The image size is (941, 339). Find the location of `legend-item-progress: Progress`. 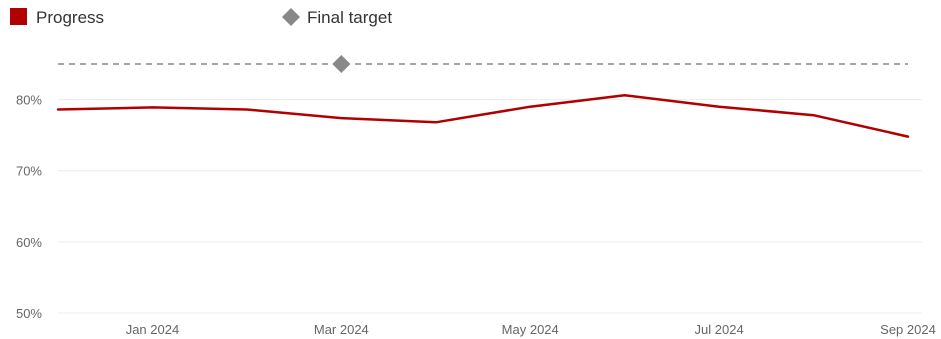

legend-item-progress: Progress is located at coordinates (57, 17).